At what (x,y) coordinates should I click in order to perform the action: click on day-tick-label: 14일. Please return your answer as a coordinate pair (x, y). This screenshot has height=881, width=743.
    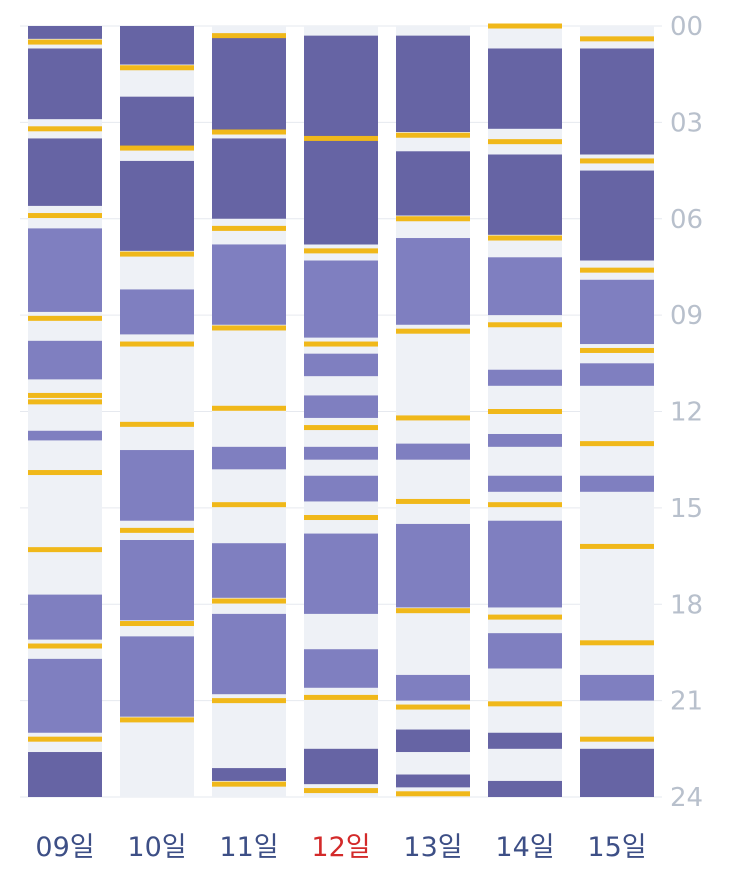
    Looking at the image, I should click on (524, 847).